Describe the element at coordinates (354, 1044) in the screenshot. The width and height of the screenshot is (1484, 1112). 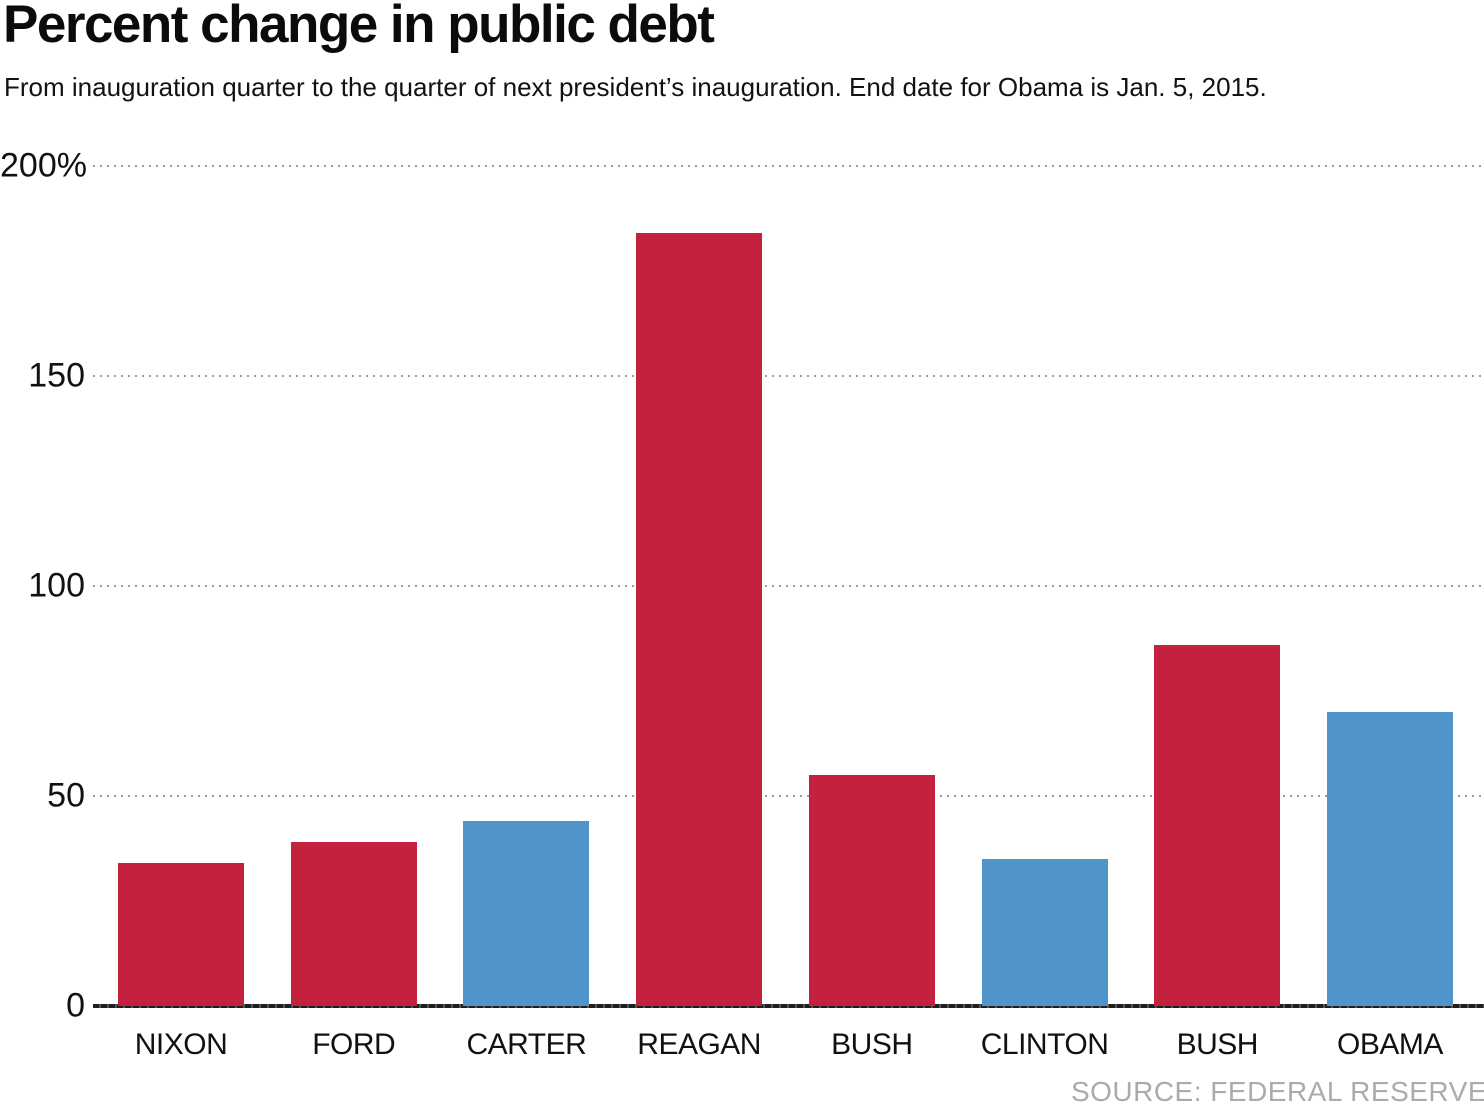
I see `x-axis-label-ford-1: FORD` at that location.